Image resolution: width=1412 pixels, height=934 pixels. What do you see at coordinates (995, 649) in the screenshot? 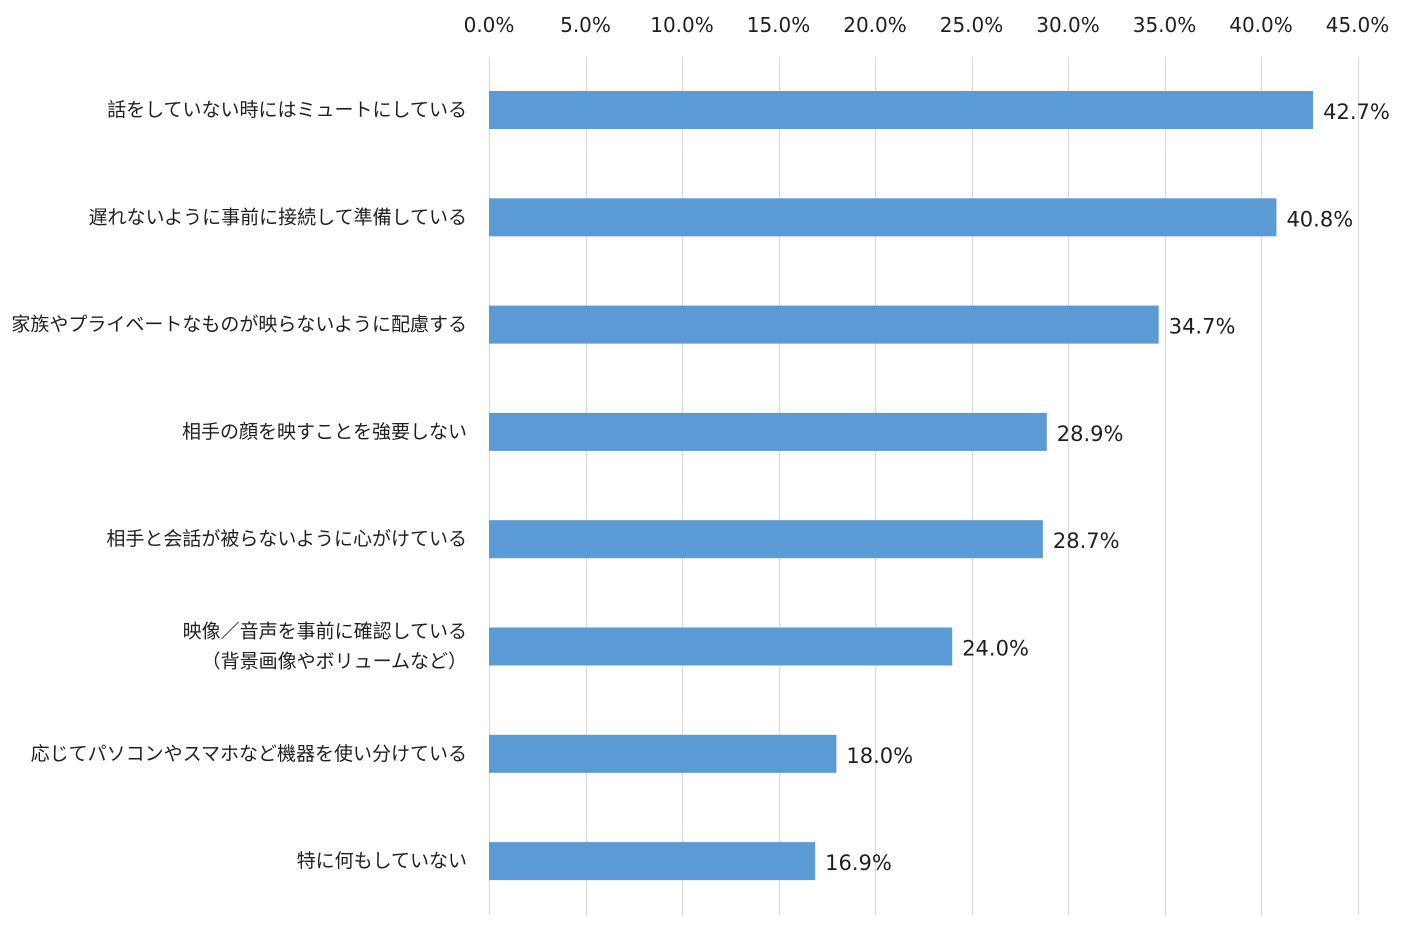
I see `data-label: 24.0%` at bounding box center [995, 649].